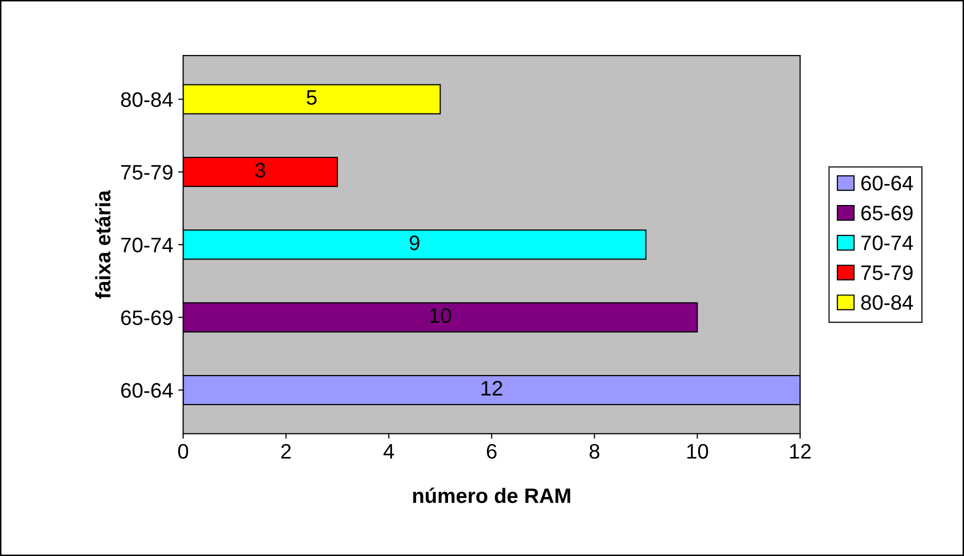 Image resolution: width=964 pixels, height=556 pixels. Describe the element at coordinates (146, 172) in the screenshot. I see `y-tick-label: 75-79` at that location.